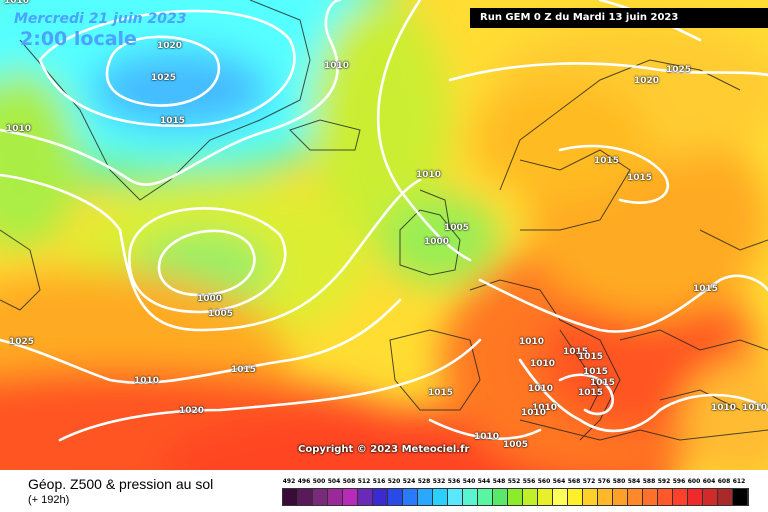 The image size is (768, 512). What do you see at coordinates (49, 500) in the screenshot?
I see `legend-subtitle: (+ 192h)` at bounding box center [49, 500].